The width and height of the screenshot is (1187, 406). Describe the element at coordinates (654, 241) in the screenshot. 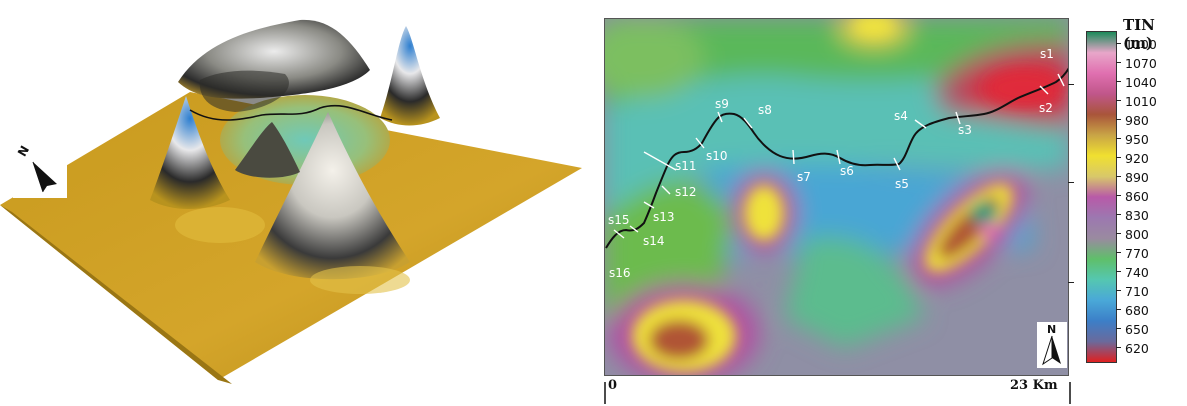

I see `station-label: s14` at that location.